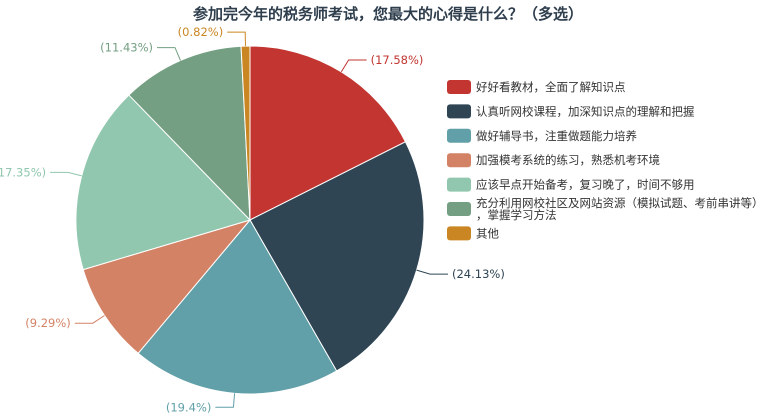 Image resolution: width=777 pixels, height=419 pixels. Describe the element at coordinates (478, 274) in the screenshot. I see `slice-percent-label: (24.13%)` at that location.